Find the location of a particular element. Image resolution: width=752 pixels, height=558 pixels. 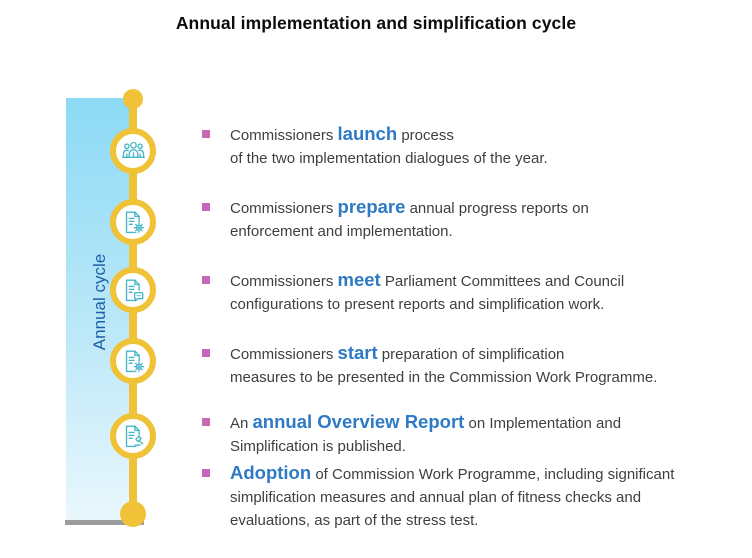

document-gavel-icon is located at coordinates (132, 435).